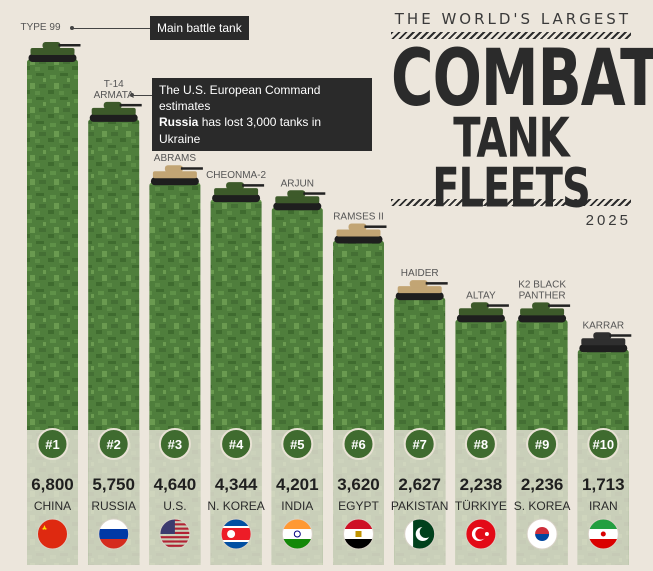 The height and width of the screenshot is (571, 653). I want to click on value-label: 2,238, so click(481, 484).